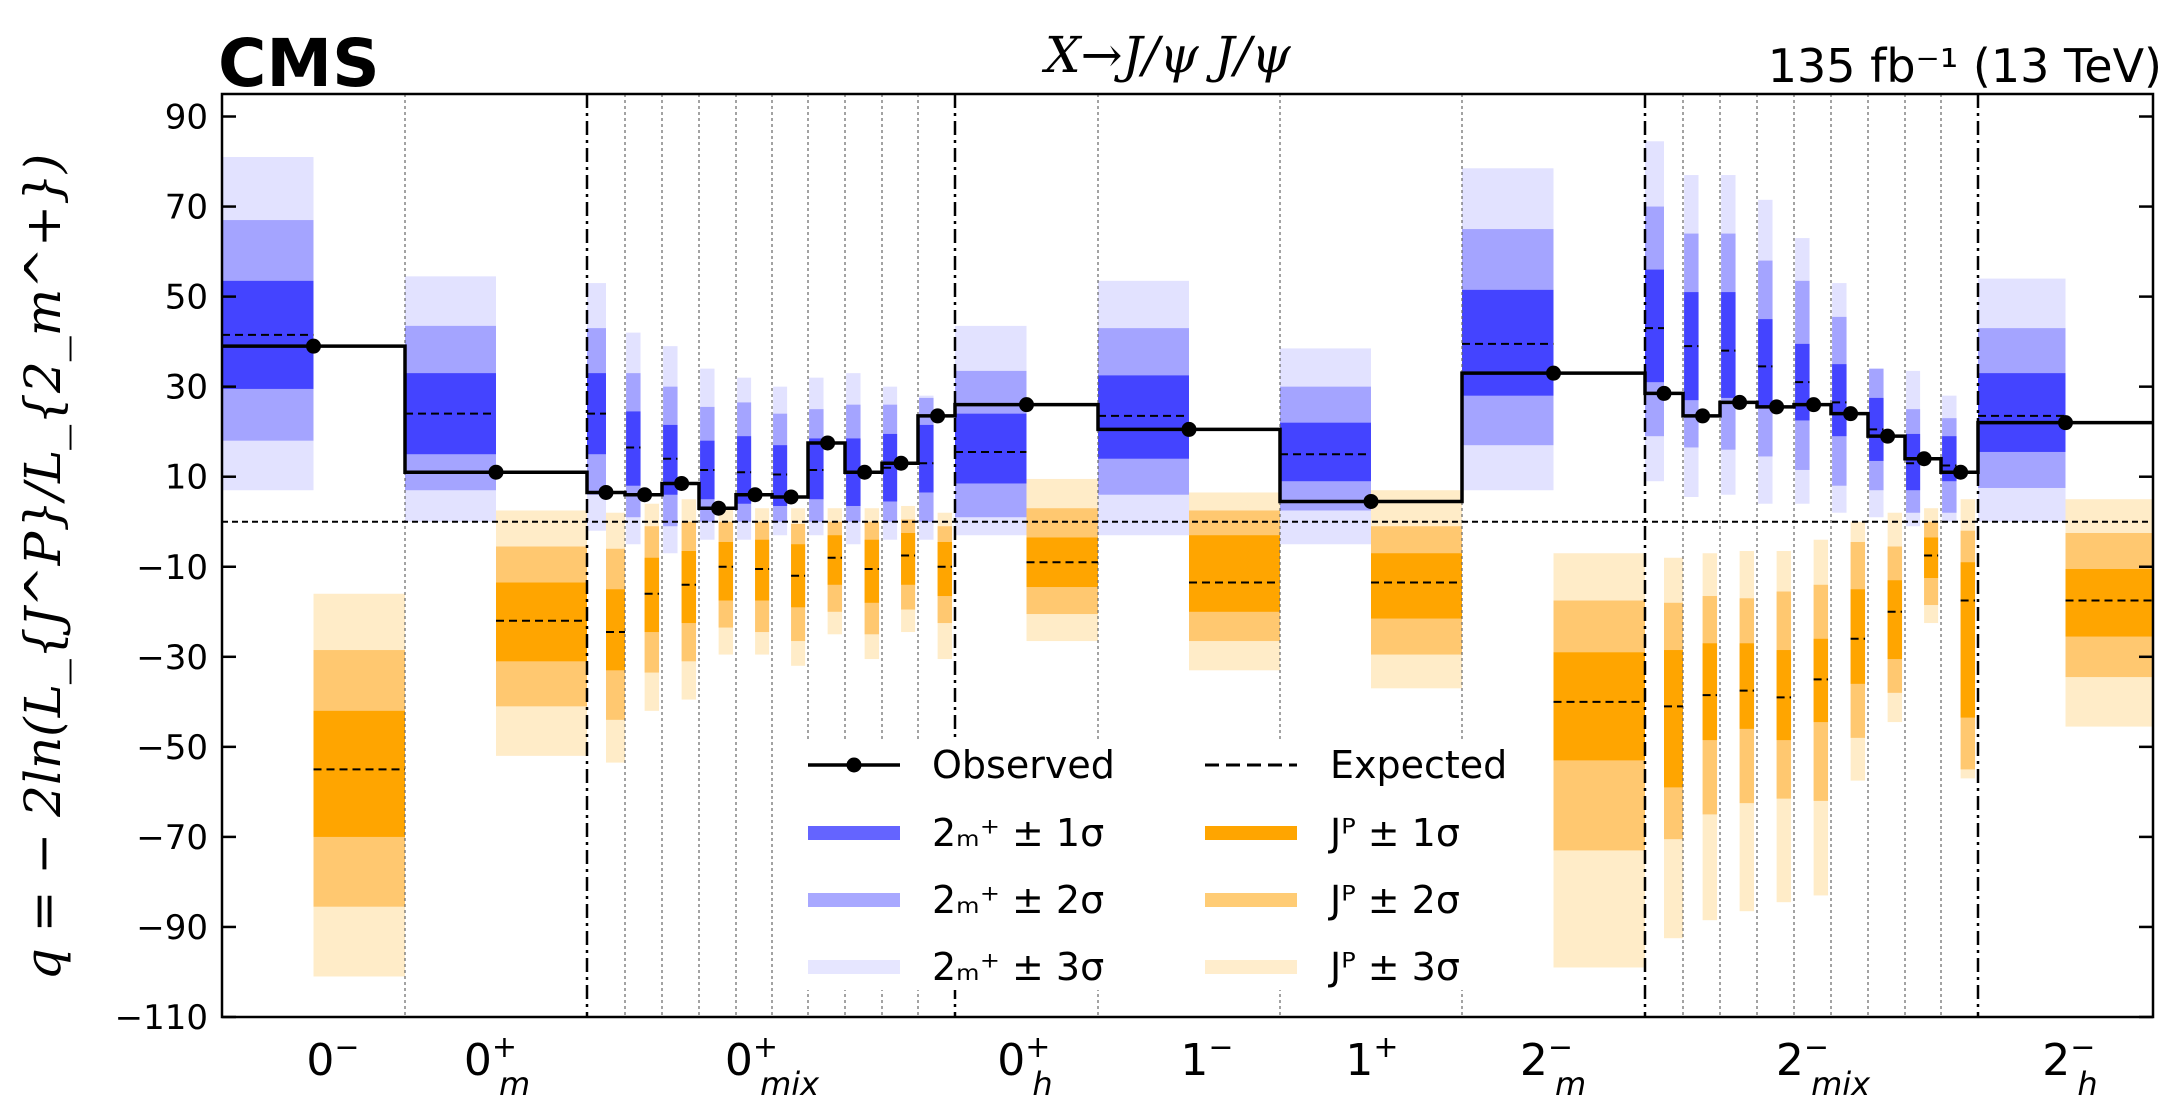 The width and height of the screenshot is (2184, 1104). What do you see at coordinates (1553, 1066) in the screenshot?
I see `x-category-label-6: 2− m` at bounding box center [1553, 1066].